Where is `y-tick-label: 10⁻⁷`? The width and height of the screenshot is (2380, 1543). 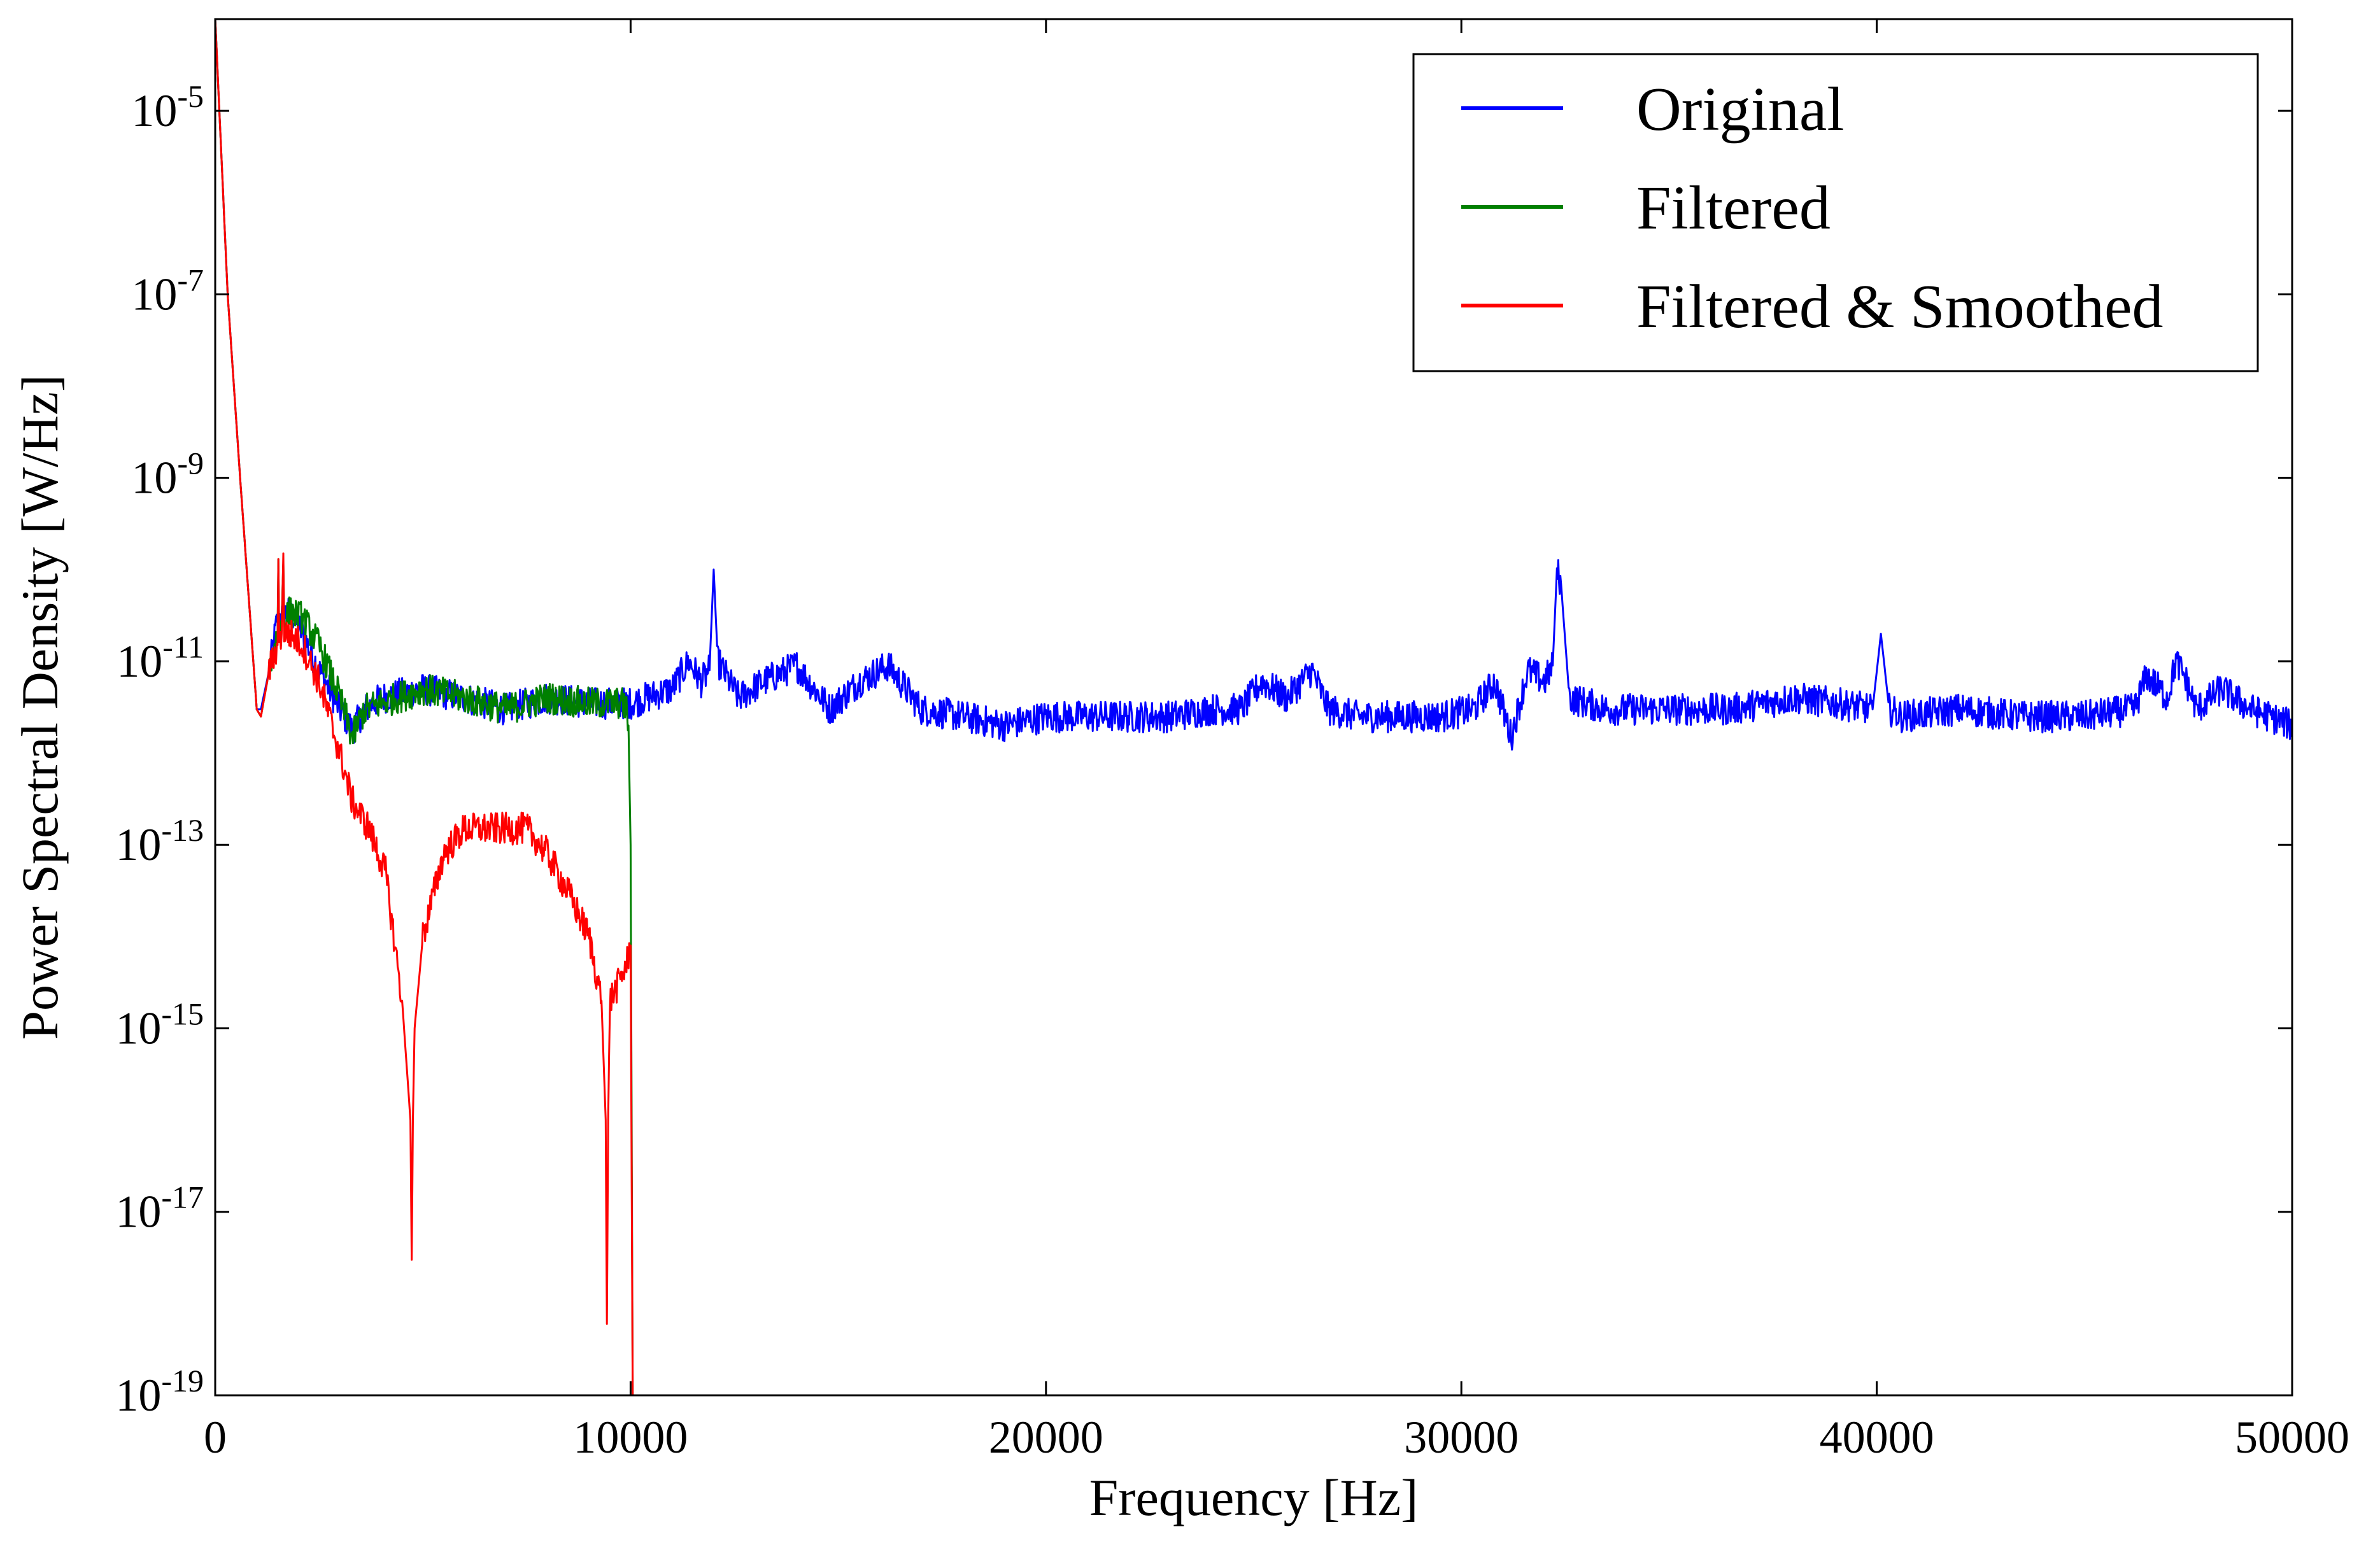
y-tick-label: 10⁻⁷ is located at coordinates (167, 291).